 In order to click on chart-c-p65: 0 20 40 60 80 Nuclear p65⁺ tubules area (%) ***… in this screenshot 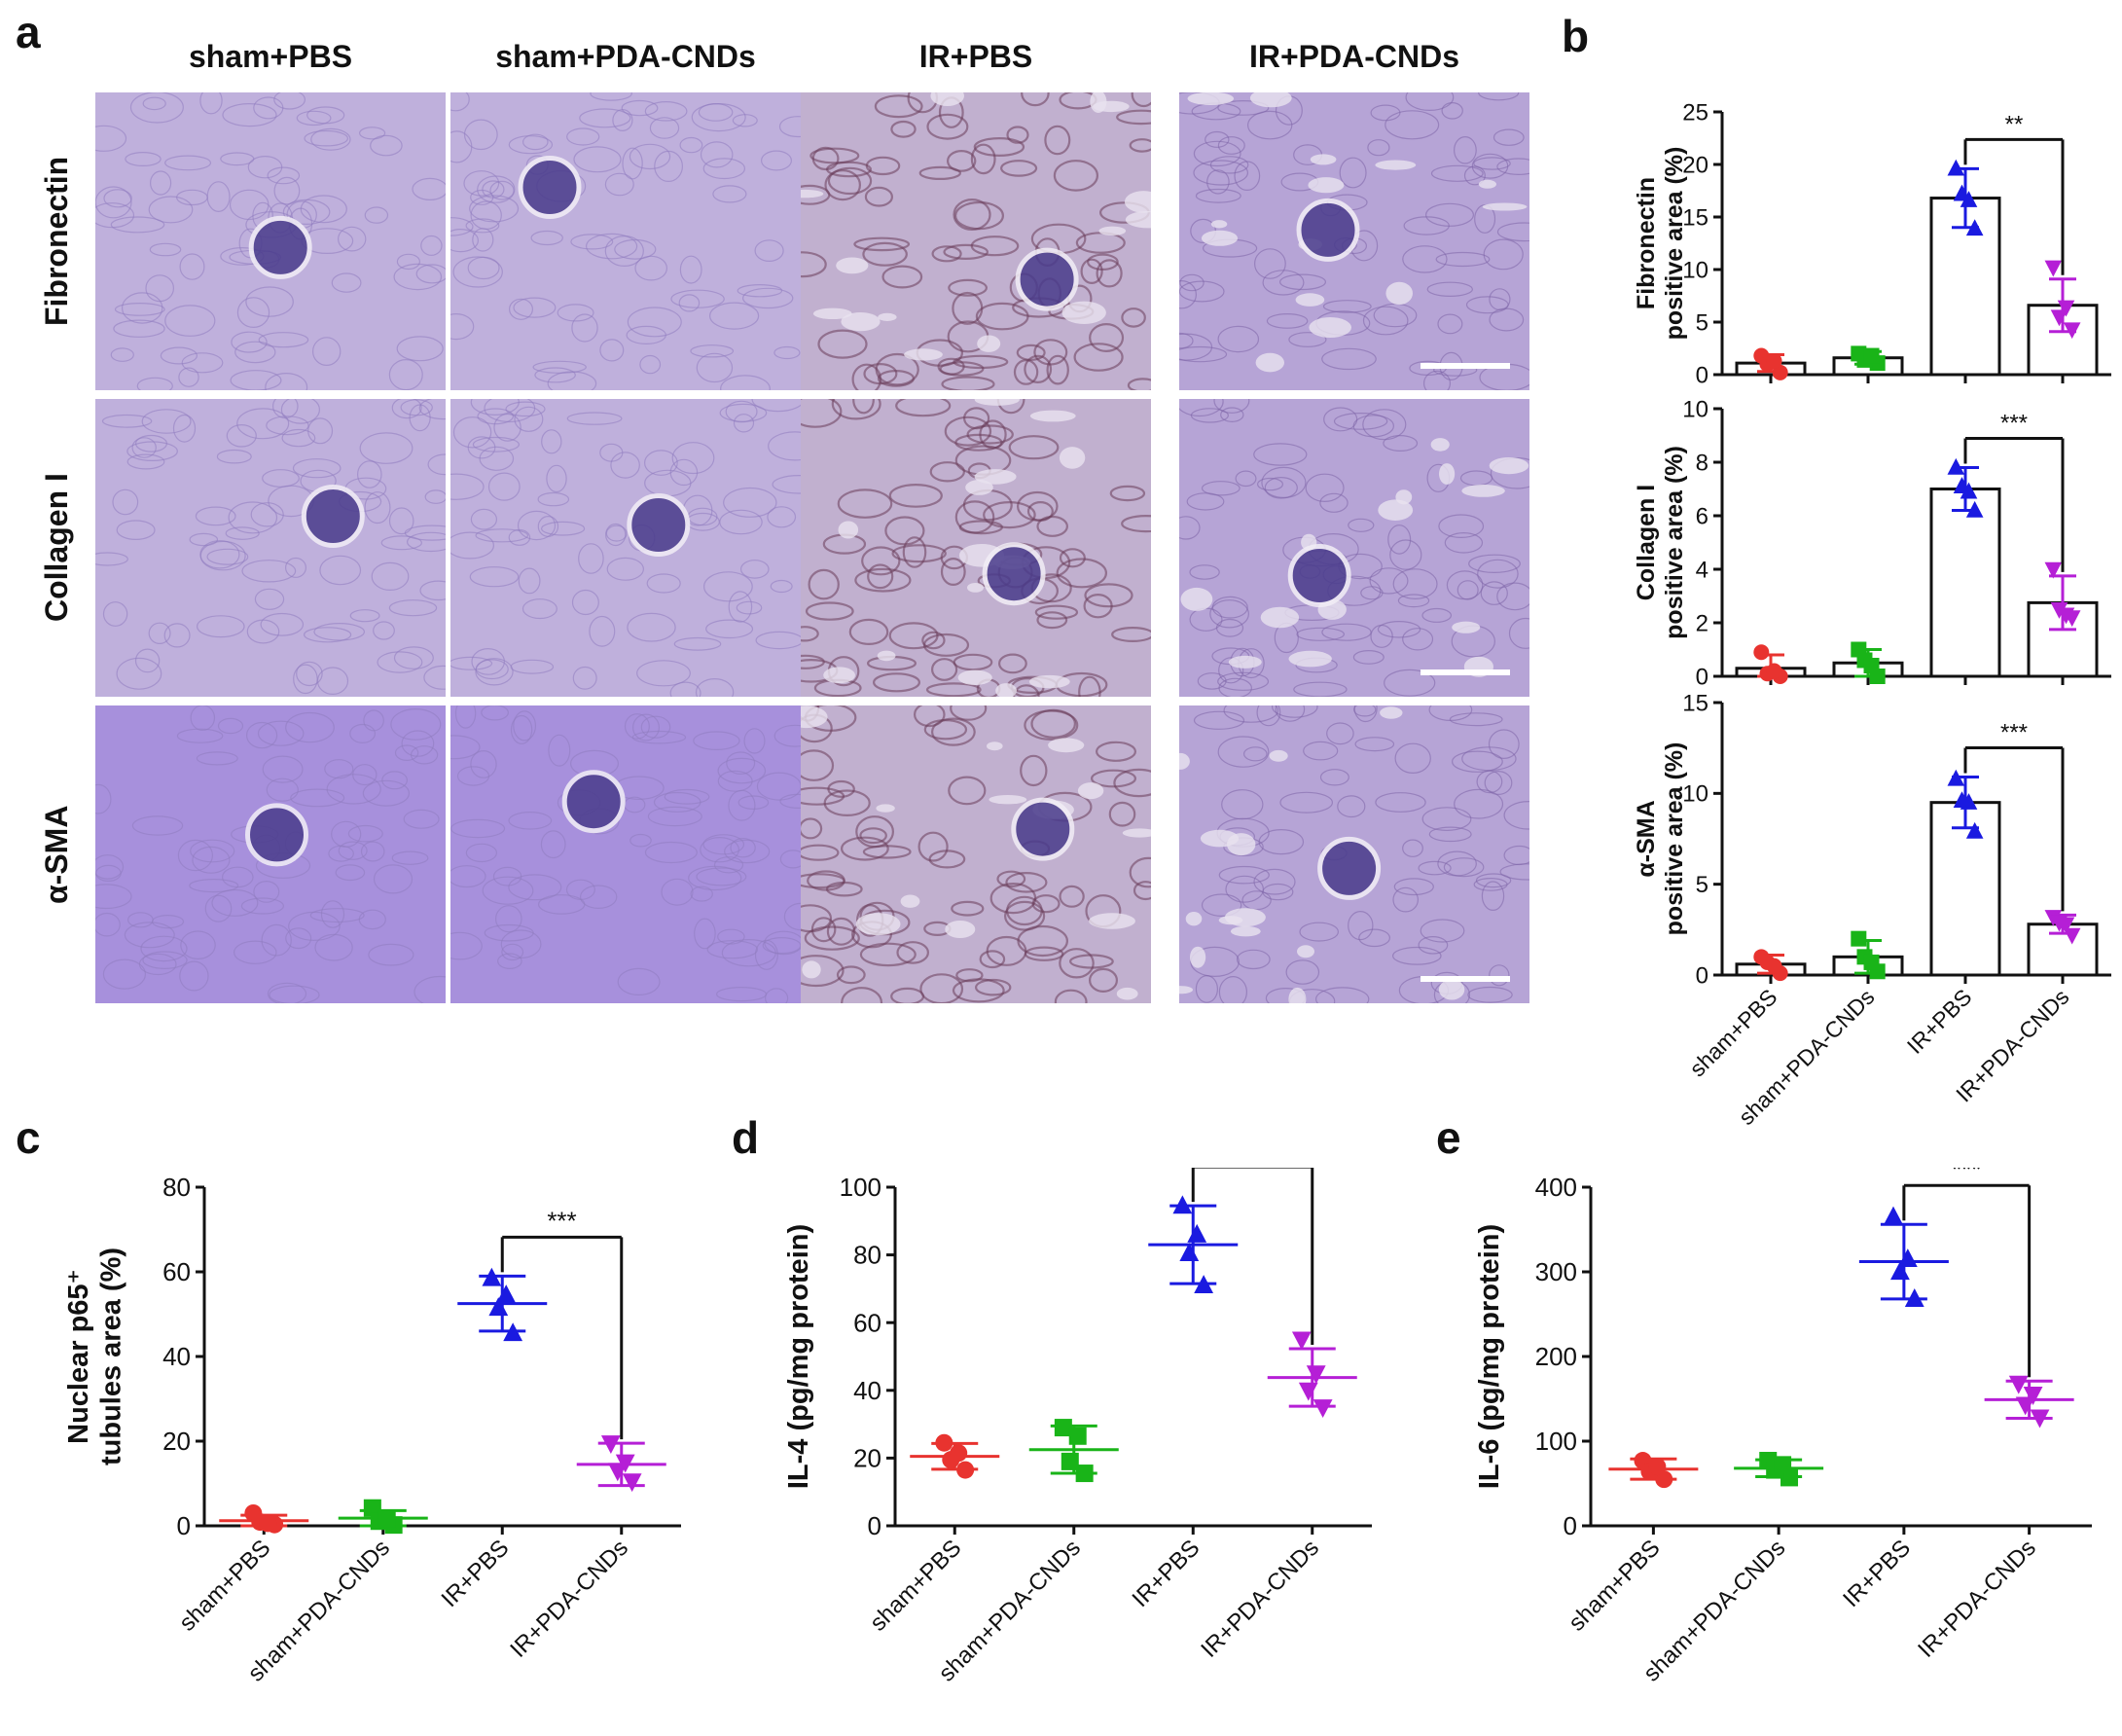, I will do `click(372, 1429)`.